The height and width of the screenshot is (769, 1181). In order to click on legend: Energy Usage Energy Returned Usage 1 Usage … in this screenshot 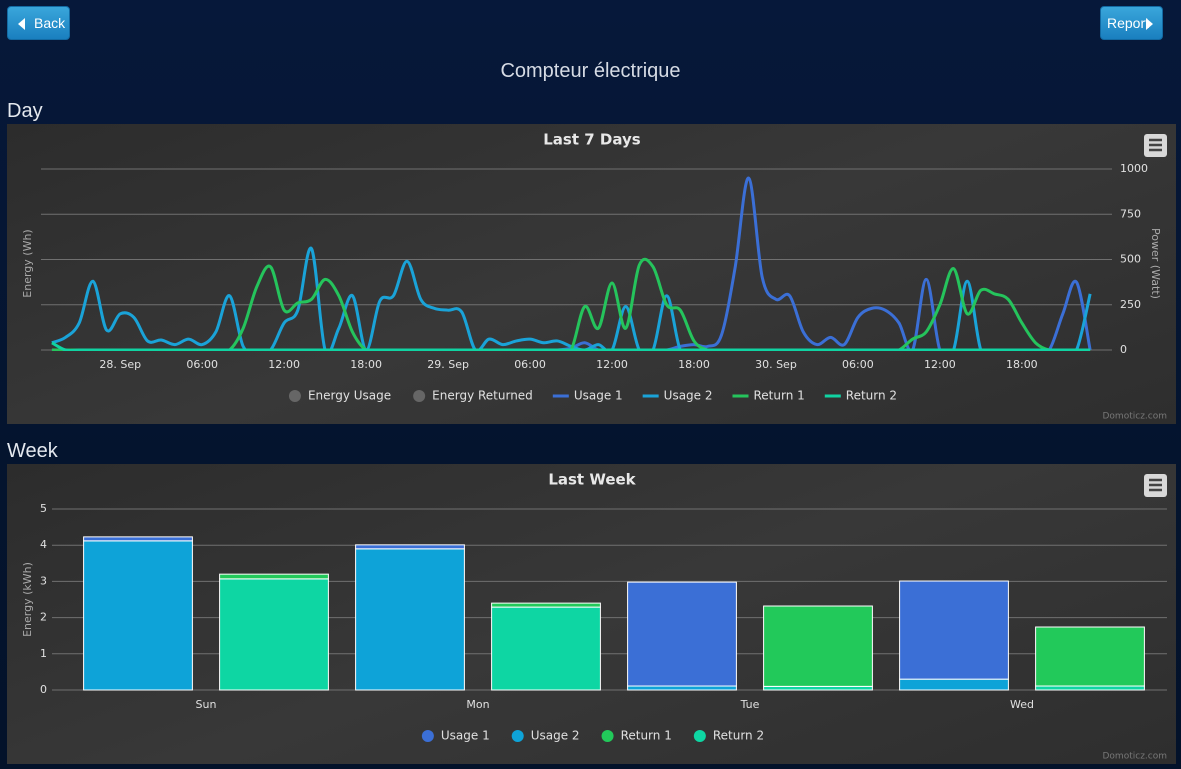, I will do `click(592, 396)`.